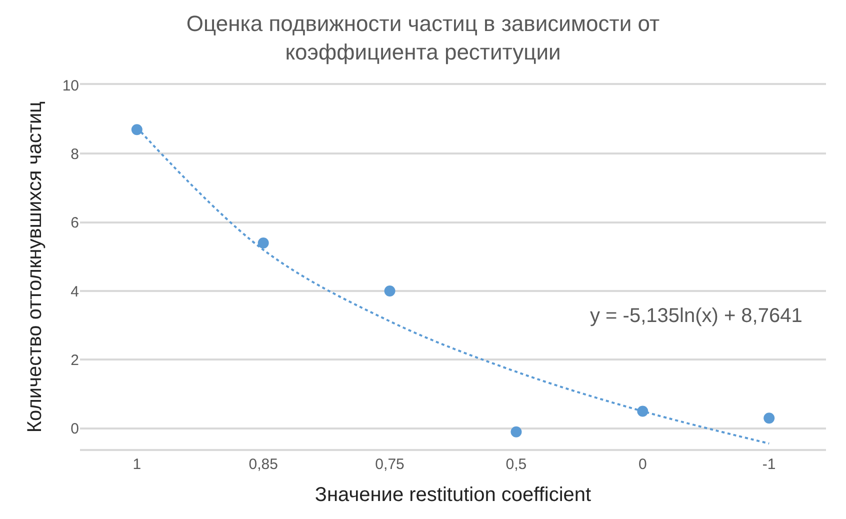 The height and width of the screenshot is (519, 846). What do you see at coordinates (696, 316) in the screenshot?
I see `annotation: y = -5,135ln(x) + 8,7641` at bounding box center [696, 316].